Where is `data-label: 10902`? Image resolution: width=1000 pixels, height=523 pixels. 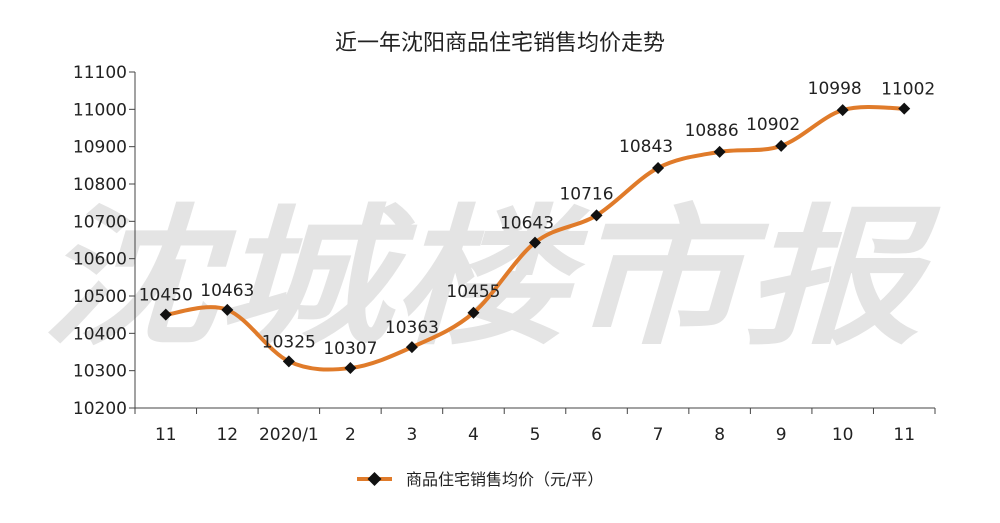
data-label: 10902 is located at coordinates (773, 125).